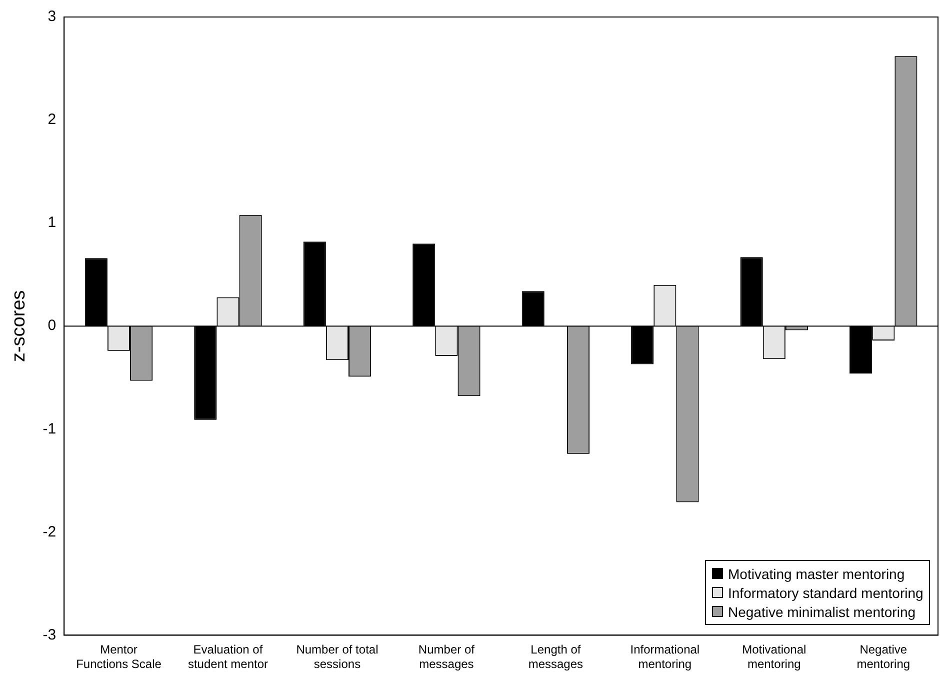 This screenshot has height=682, width=940. I want to click on y-axis-title: z-scores, so click(19, 326).